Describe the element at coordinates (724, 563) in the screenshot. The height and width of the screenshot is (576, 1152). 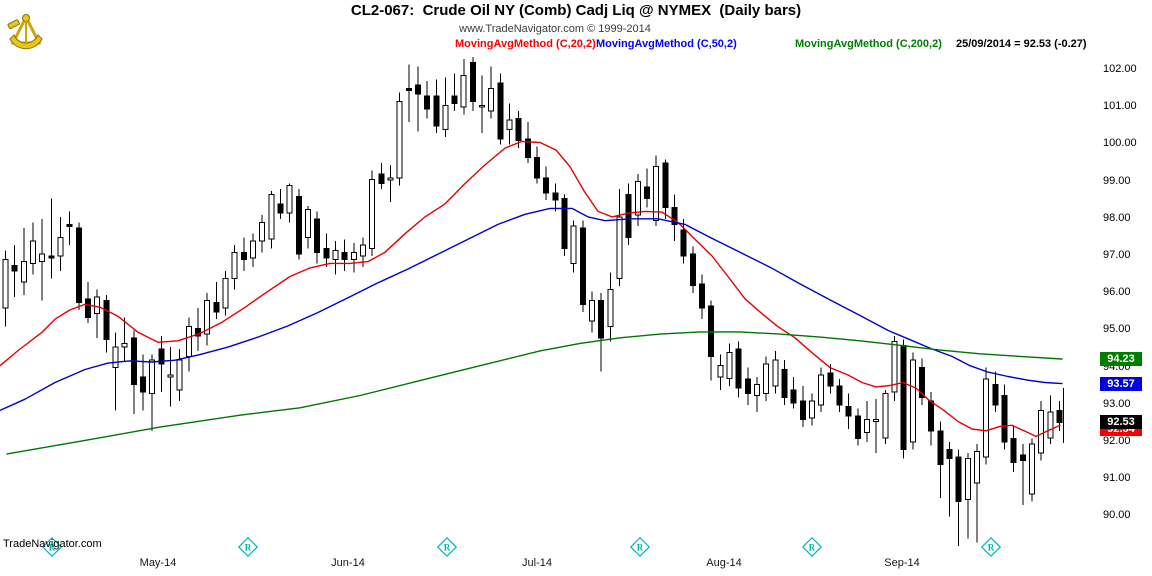
I see `x-axis-label: Aug-14` at that location.